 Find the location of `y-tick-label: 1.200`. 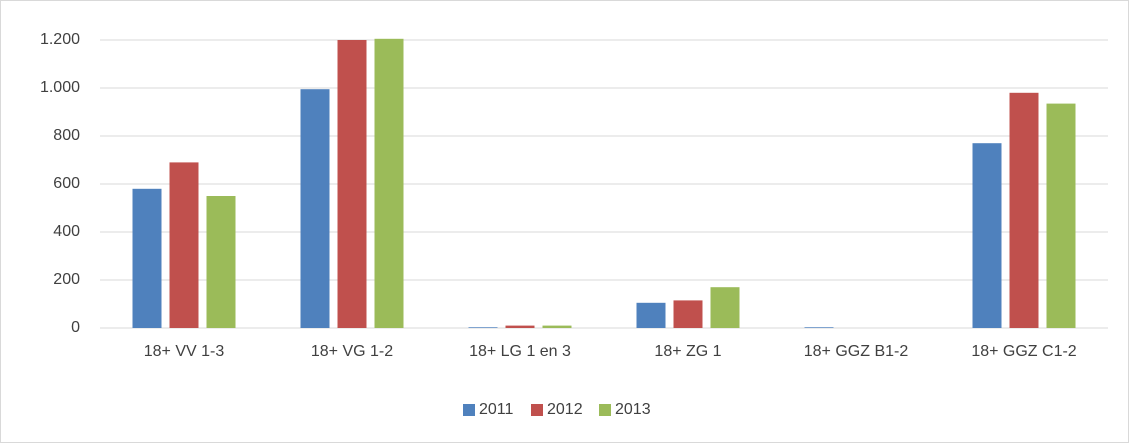

y-tick-label: 1.200 is located at coordinates (60, 39).